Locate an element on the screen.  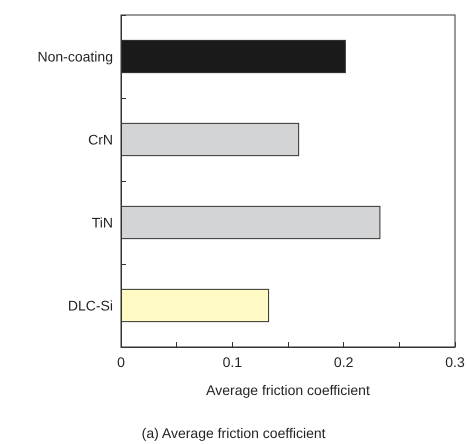
y-tick-label: TiN is located at coordinates (102, 222).